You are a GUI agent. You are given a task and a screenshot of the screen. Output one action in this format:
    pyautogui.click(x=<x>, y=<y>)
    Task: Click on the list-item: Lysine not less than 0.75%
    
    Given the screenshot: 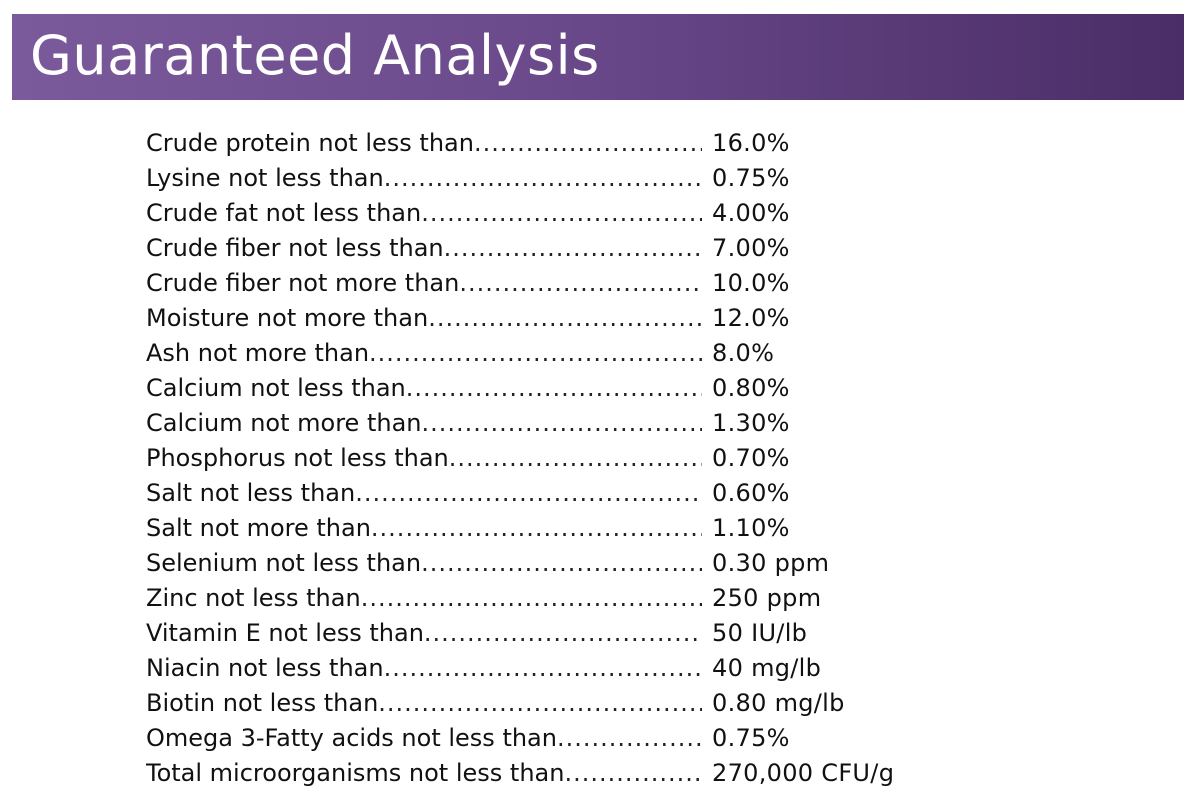 What is the action you would take?
    pyautogui.click(x=556, y=178)
    